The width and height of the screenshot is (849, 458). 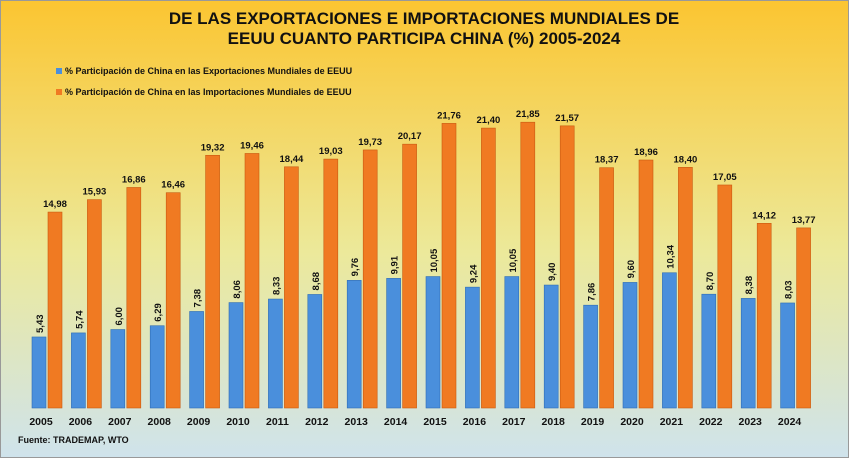 I want to click on x-tick-label: 2023, so click(x=751, y=422).